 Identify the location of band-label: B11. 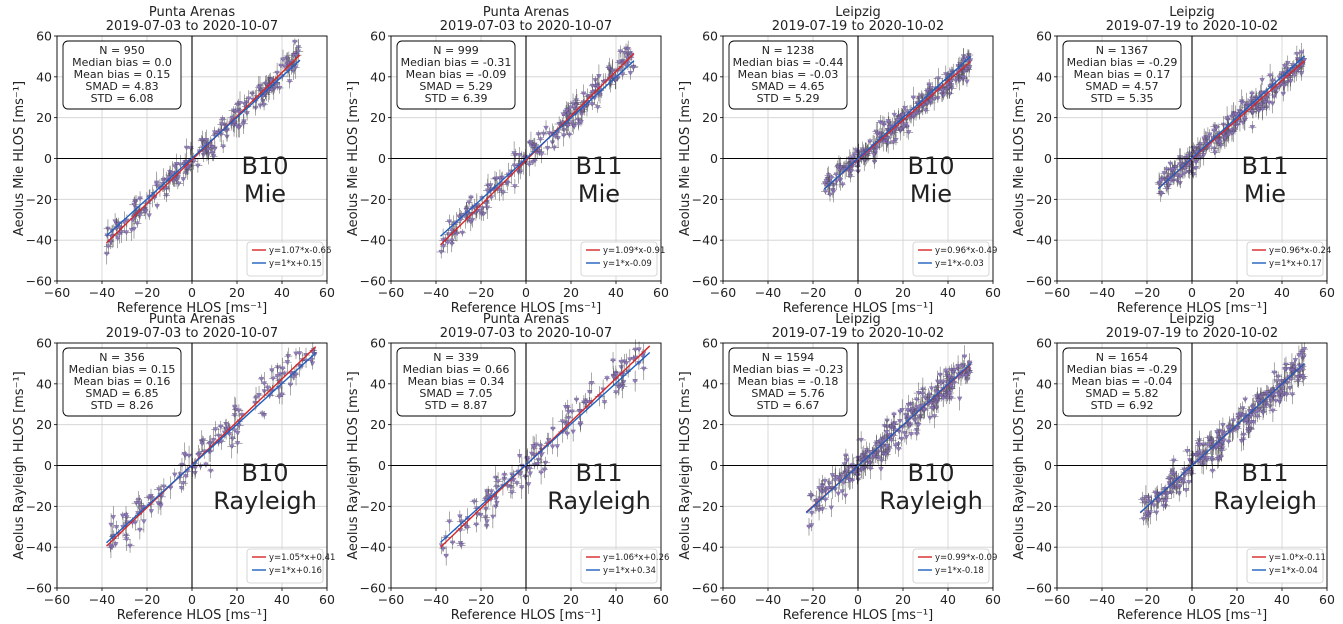
(598, 473).